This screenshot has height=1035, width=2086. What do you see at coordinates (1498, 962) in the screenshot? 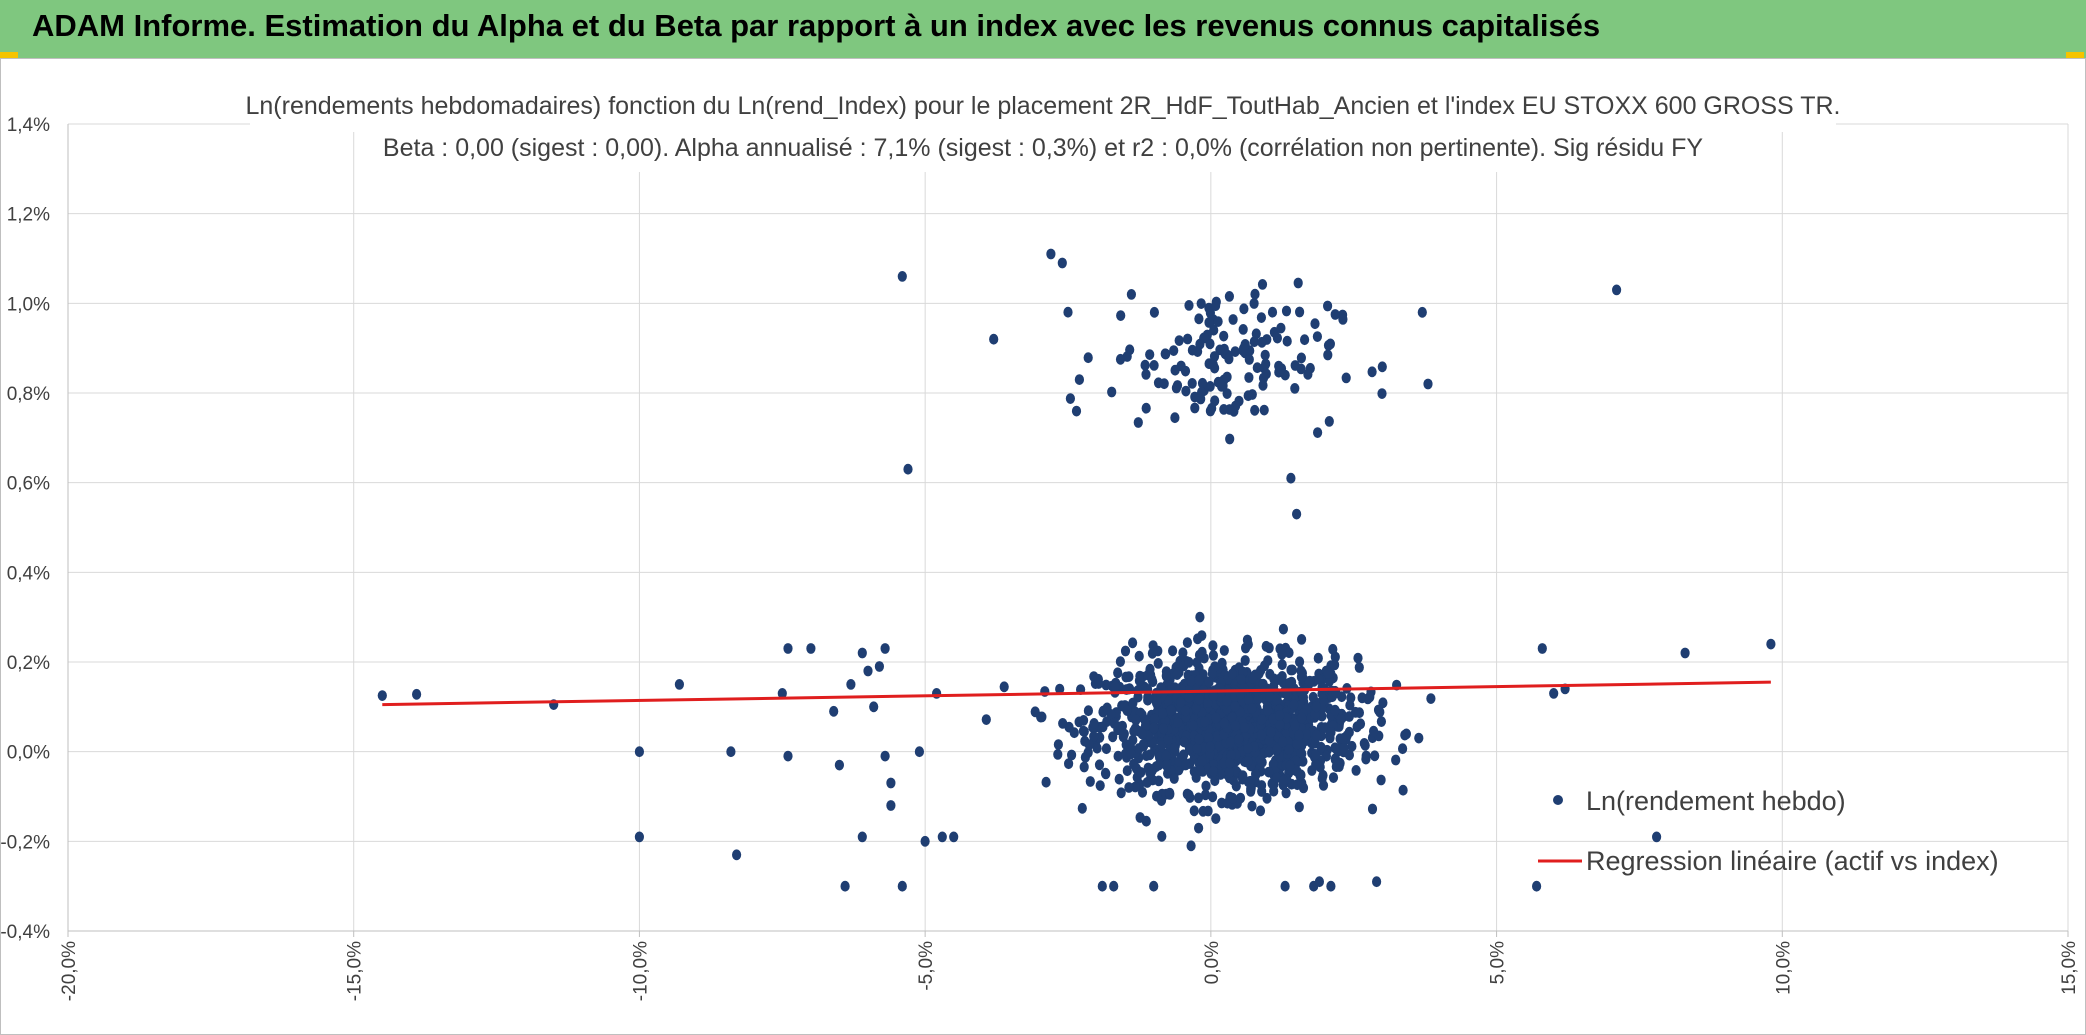
I see `x-tick-label: 5,0%` at bounding box center [1498, 962].